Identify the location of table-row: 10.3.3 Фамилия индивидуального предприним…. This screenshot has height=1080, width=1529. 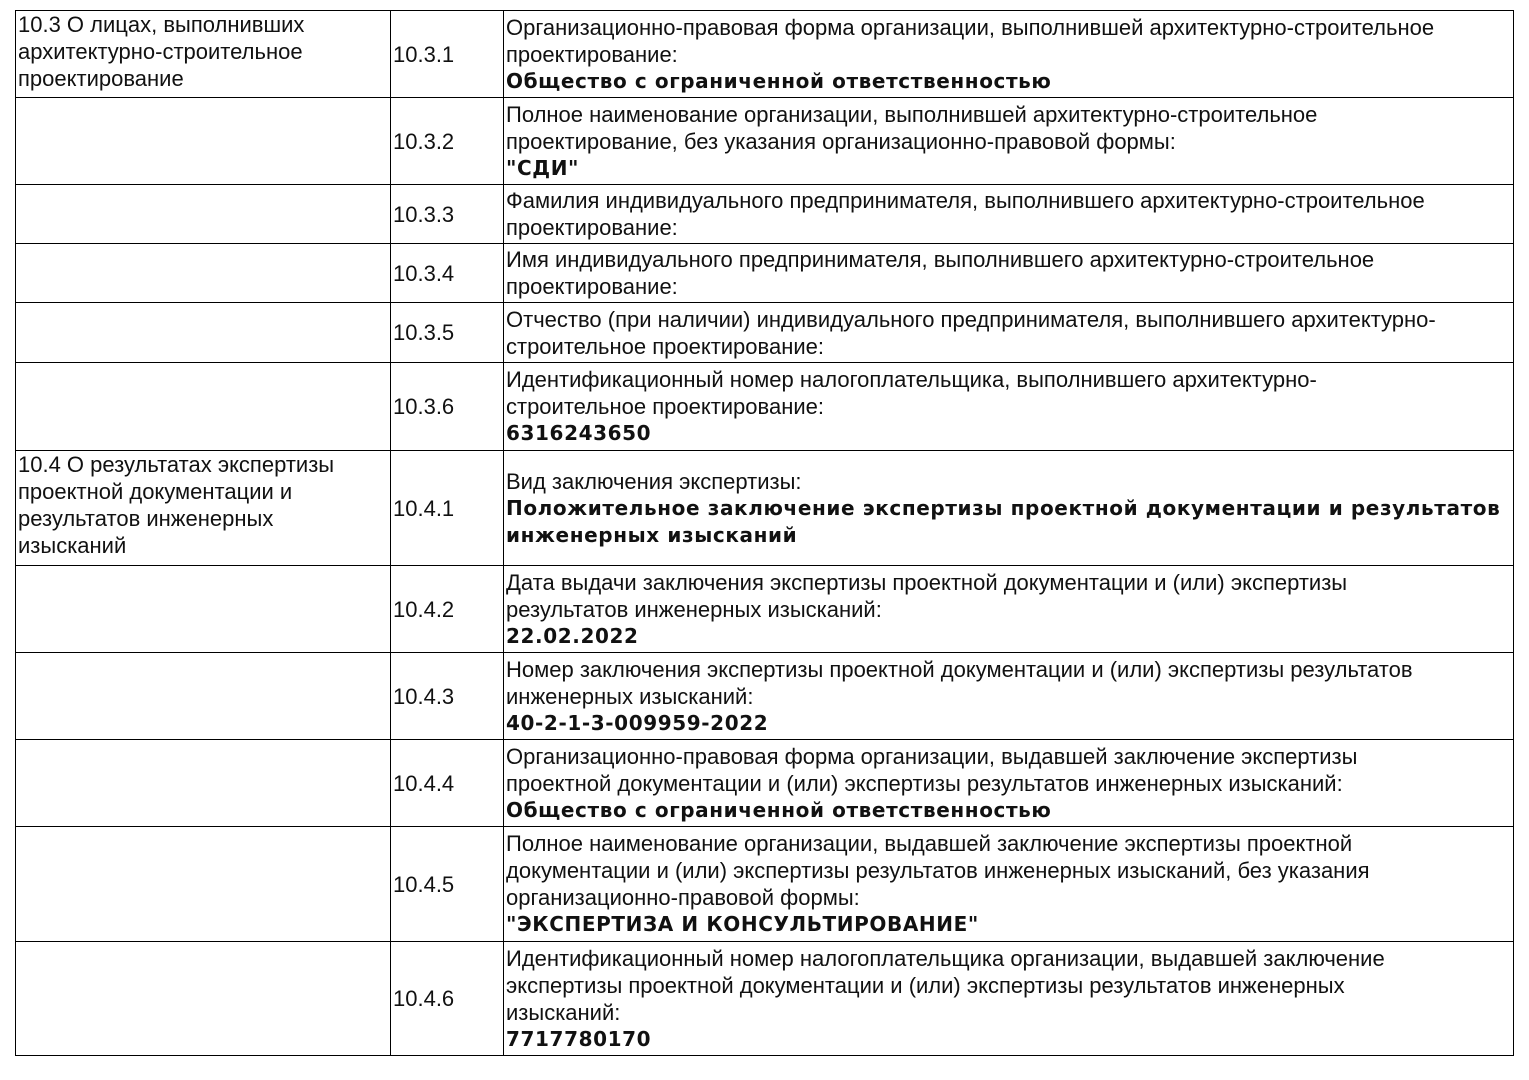
(764, 214).